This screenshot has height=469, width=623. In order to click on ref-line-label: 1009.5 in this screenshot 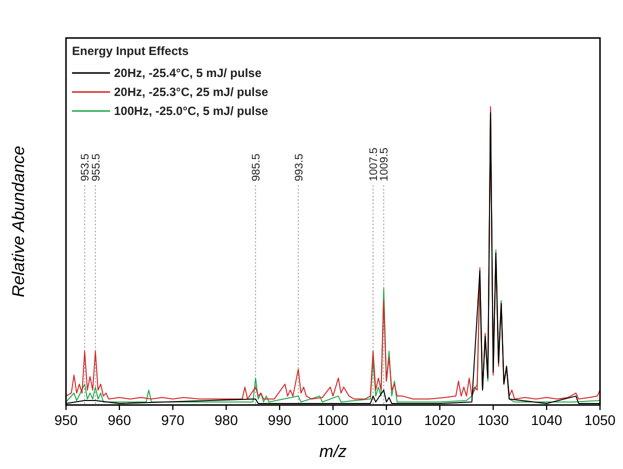, I will do `click(384, 165)`.